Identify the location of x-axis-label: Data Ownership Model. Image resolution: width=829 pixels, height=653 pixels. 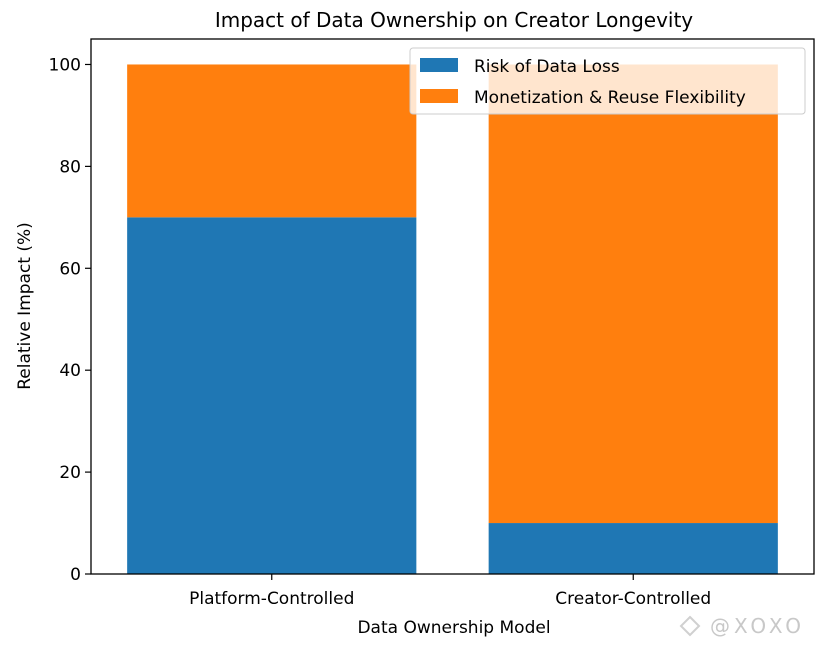
(453, 628).